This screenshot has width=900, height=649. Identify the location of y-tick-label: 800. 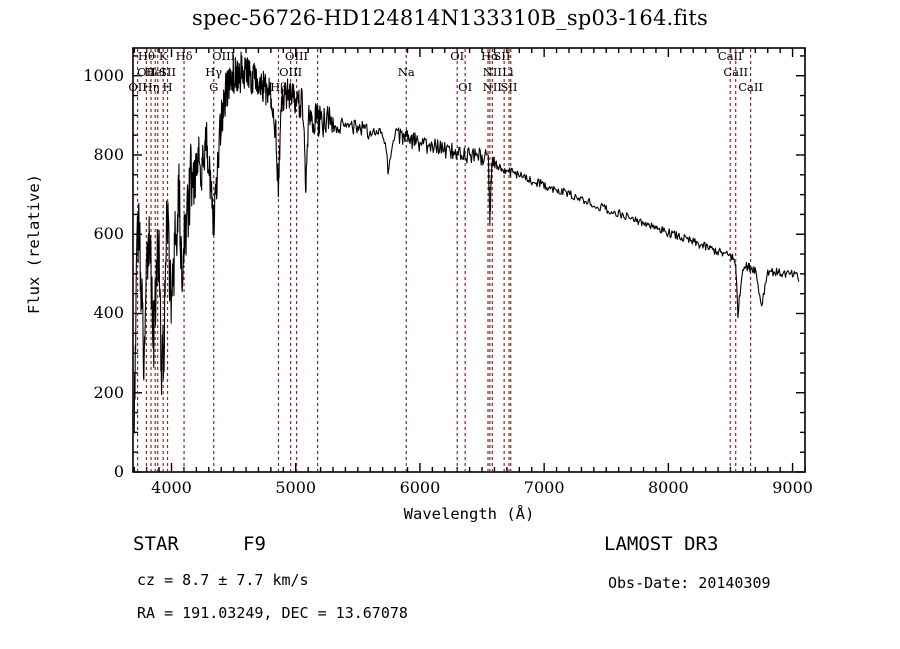
(108, 154).